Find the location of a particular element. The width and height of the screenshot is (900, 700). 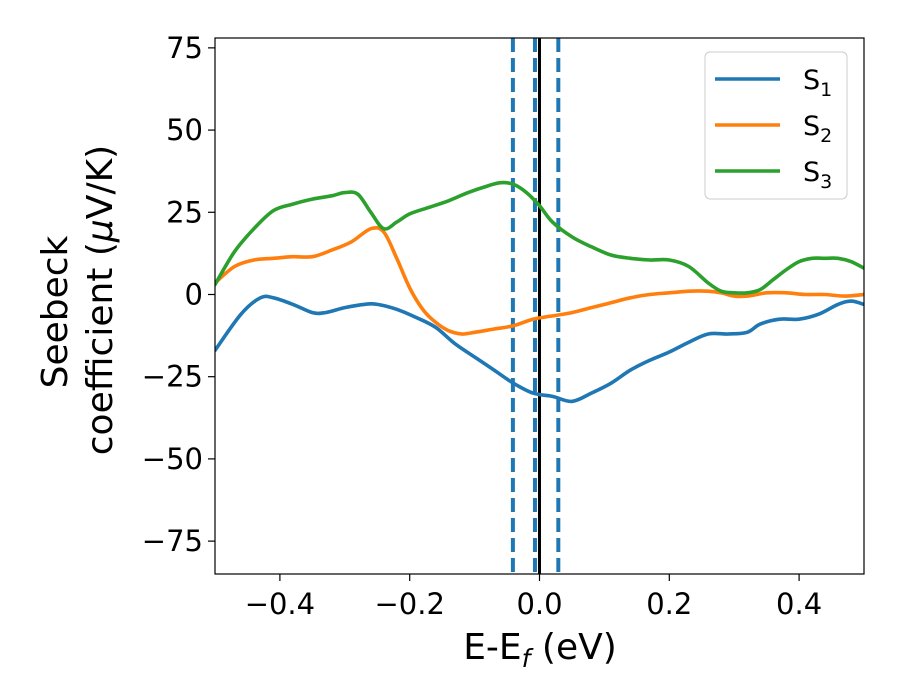

x-axis-title: E-Ef (eV) is located at coordinates (540, 650).